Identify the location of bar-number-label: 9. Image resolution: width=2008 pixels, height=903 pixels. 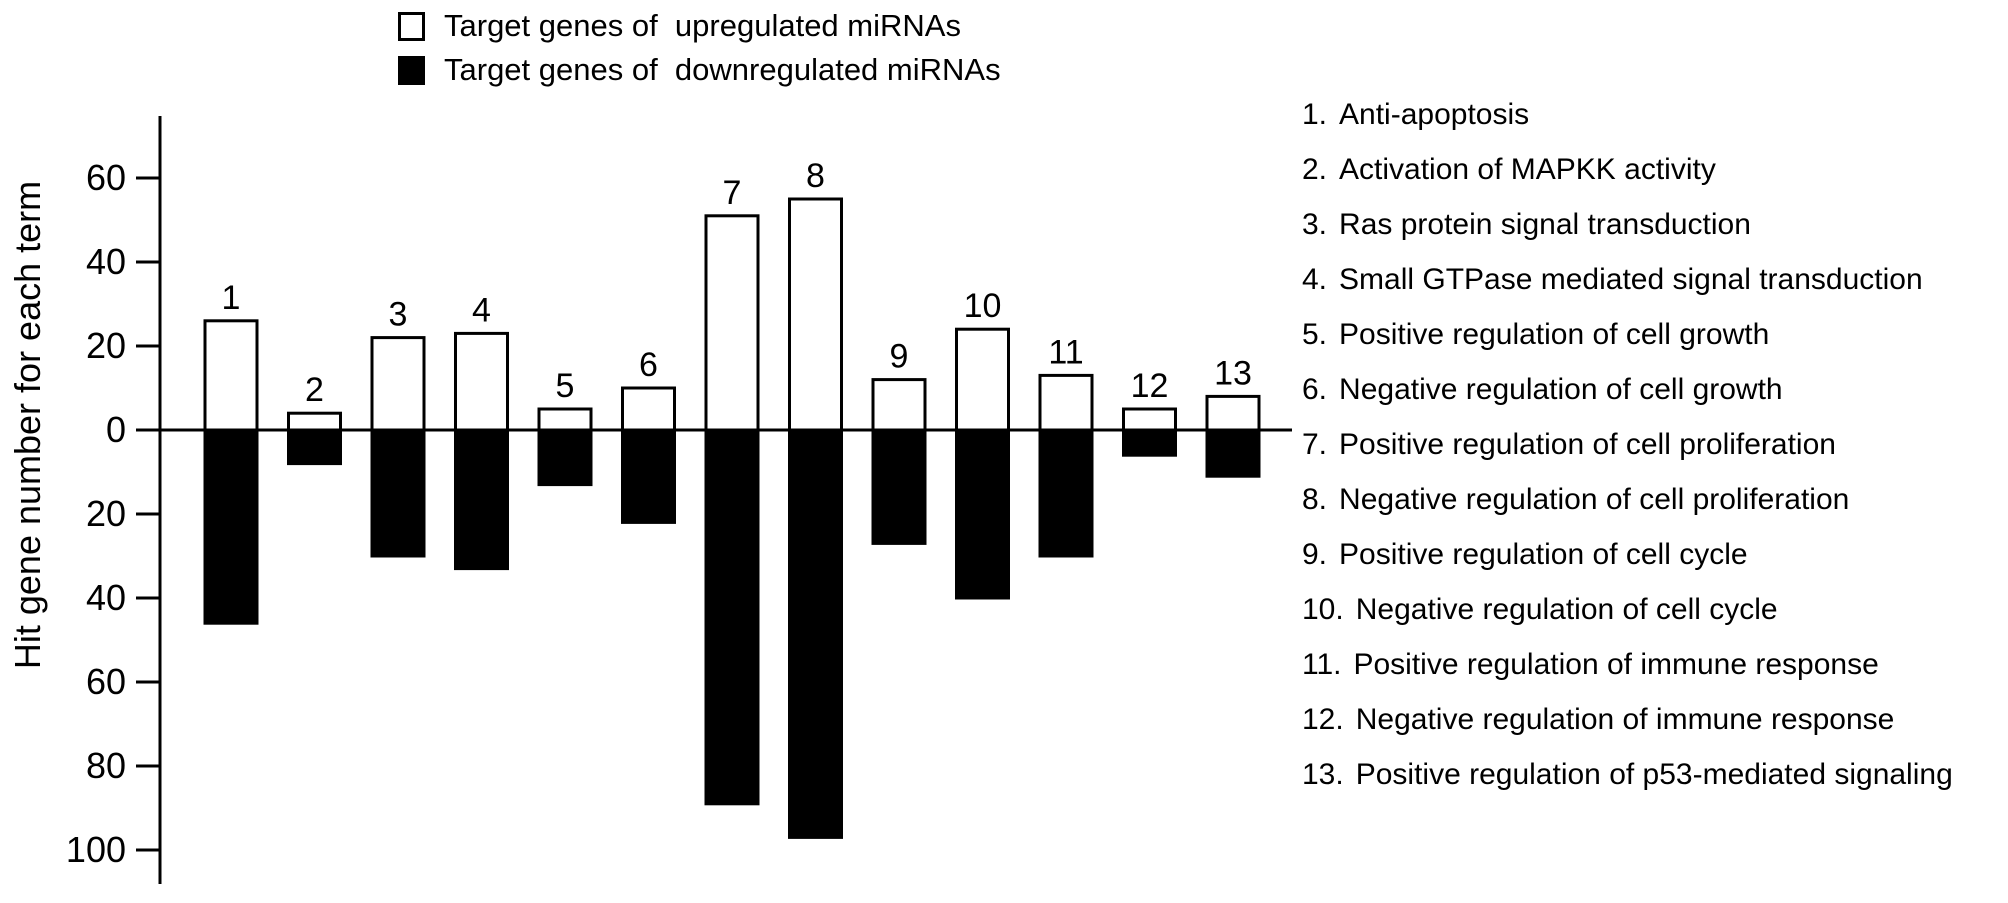
(899, 357).